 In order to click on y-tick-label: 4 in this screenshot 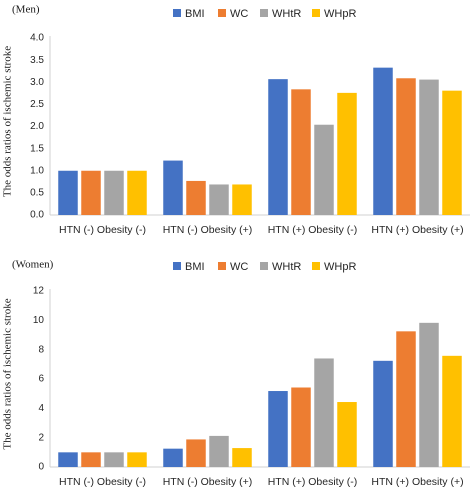, I will do `click(41, 408)`.